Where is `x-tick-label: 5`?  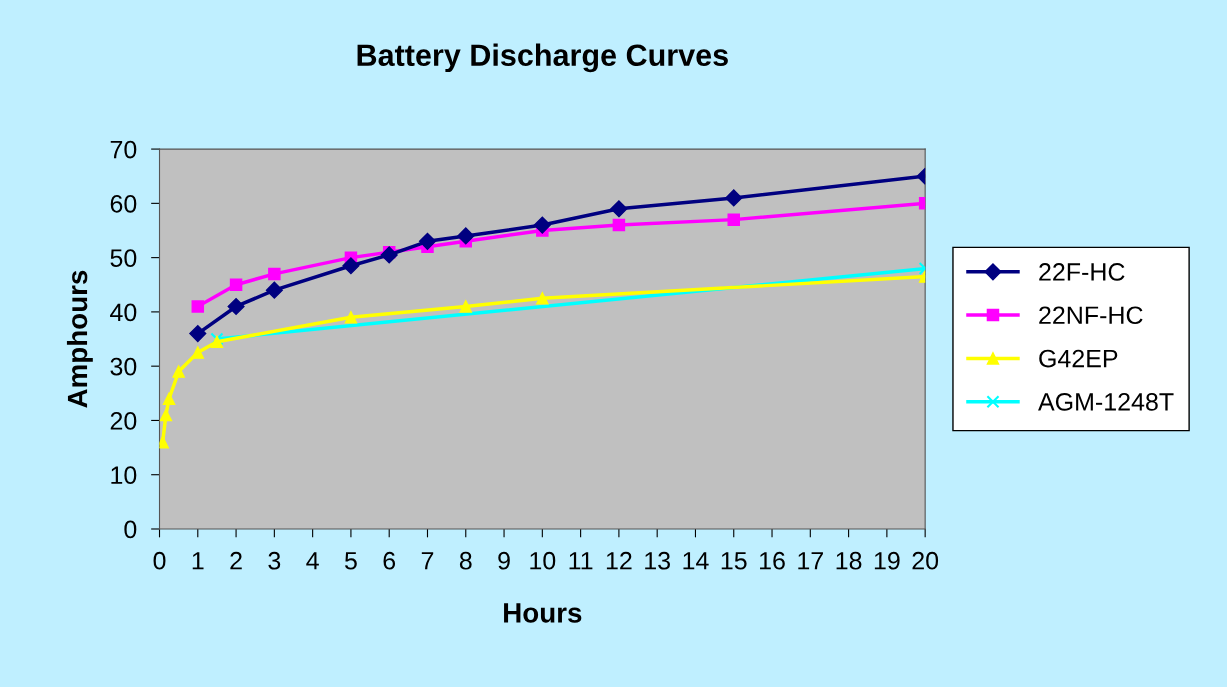 x-tick-label: 5 is located at coordinates (350, 561).